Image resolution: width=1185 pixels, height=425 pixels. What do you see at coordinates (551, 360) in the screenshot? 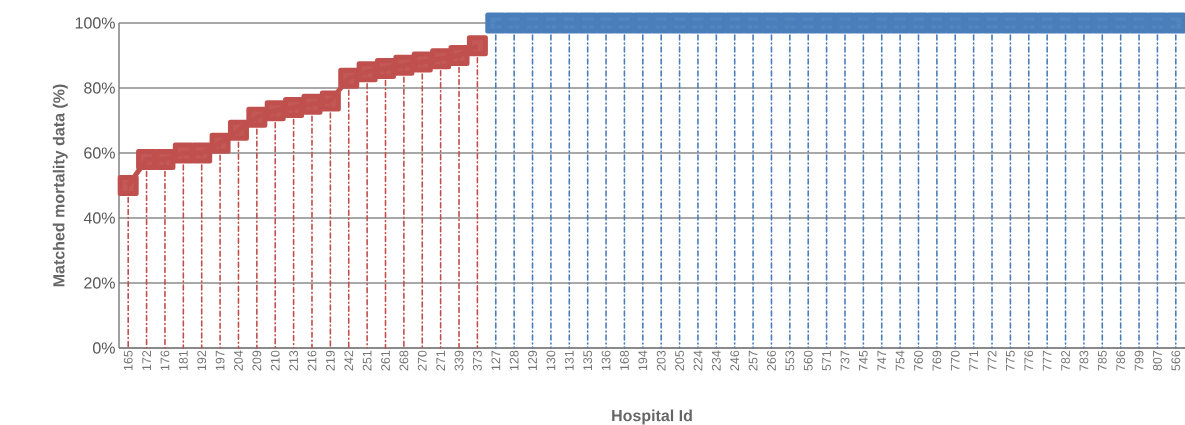
I see `x-tick-label: 130` at bounding box center [551, 360].